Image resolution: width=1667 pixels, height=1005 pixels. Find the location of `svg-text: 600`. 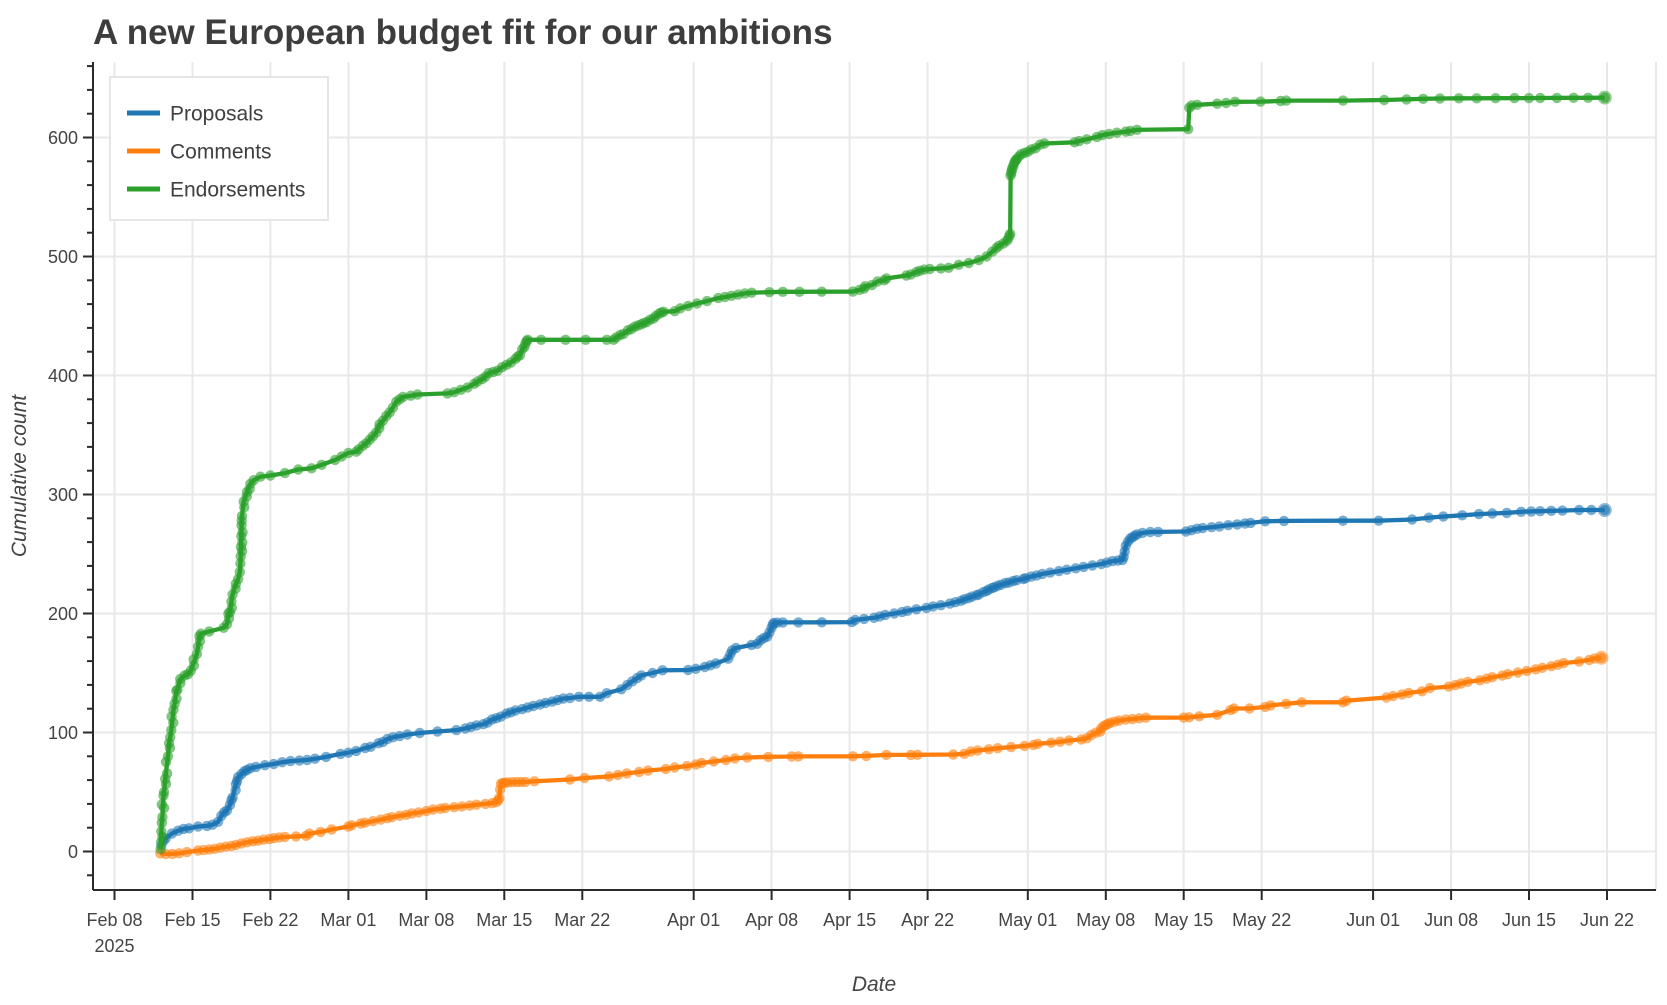

svg-text: 600 is located at coordinates (63, 138).